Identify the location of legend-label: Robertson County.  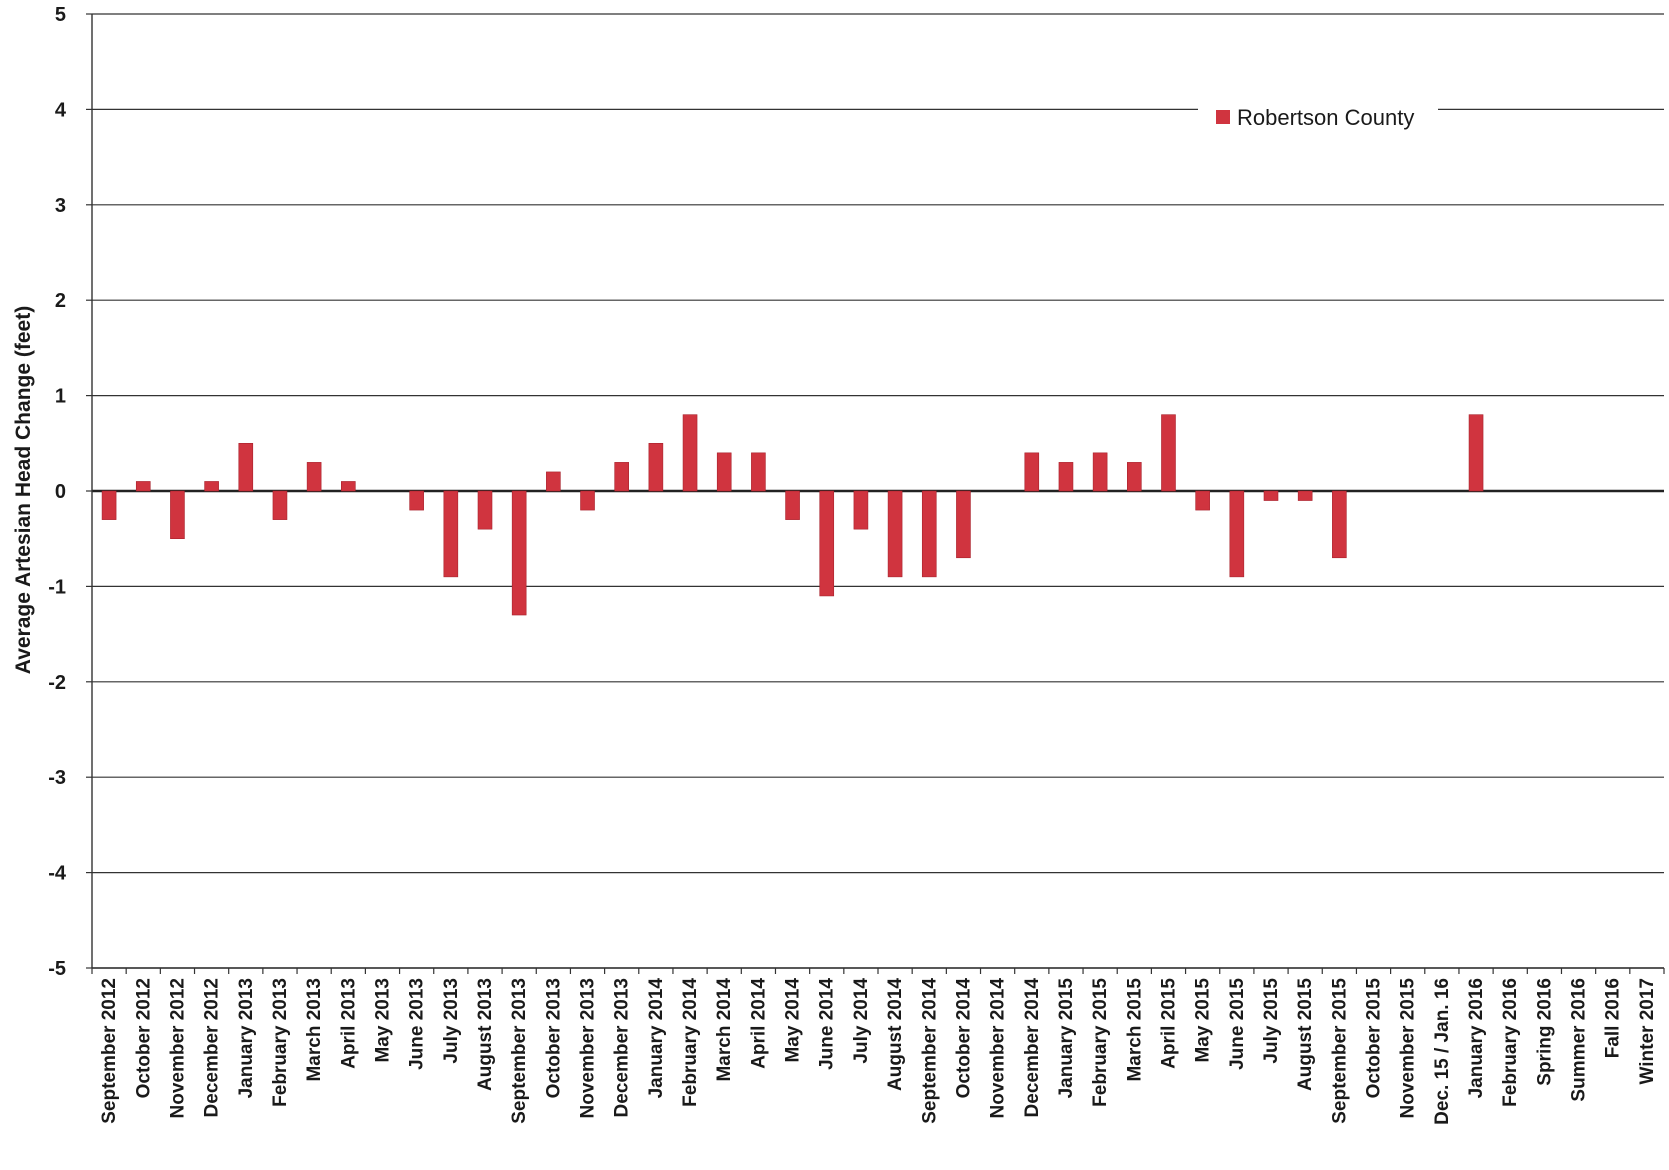
(1325, 117).